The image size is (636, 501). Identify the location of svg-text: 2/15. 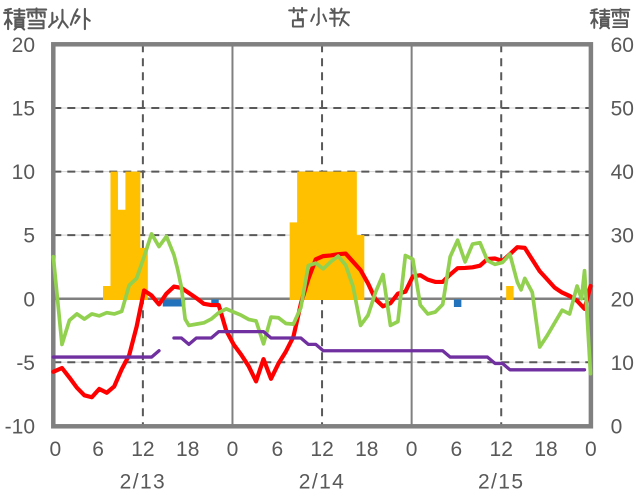
(501, 482).